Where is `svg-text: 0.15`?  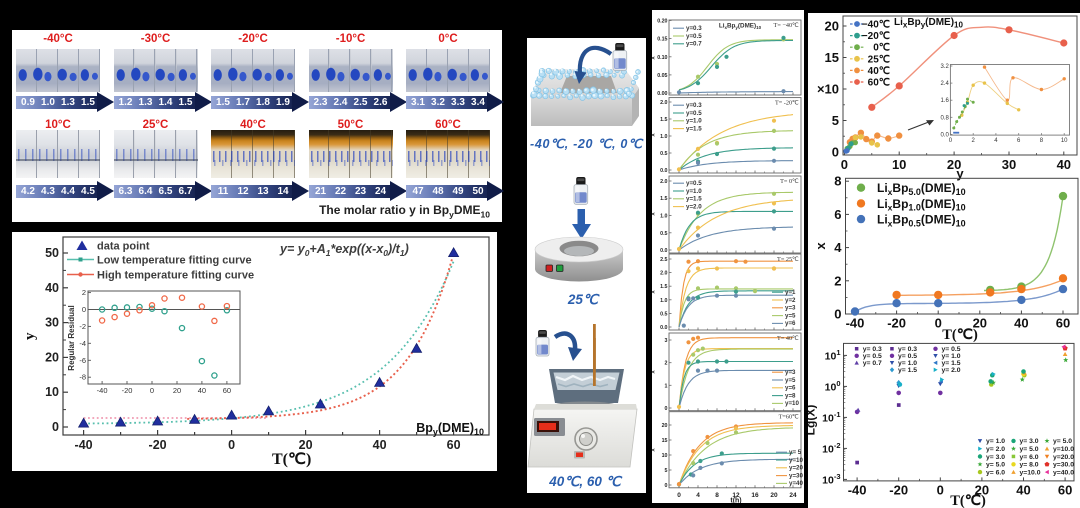
svg-text: 0.15 is located at coordinates (662, 40).